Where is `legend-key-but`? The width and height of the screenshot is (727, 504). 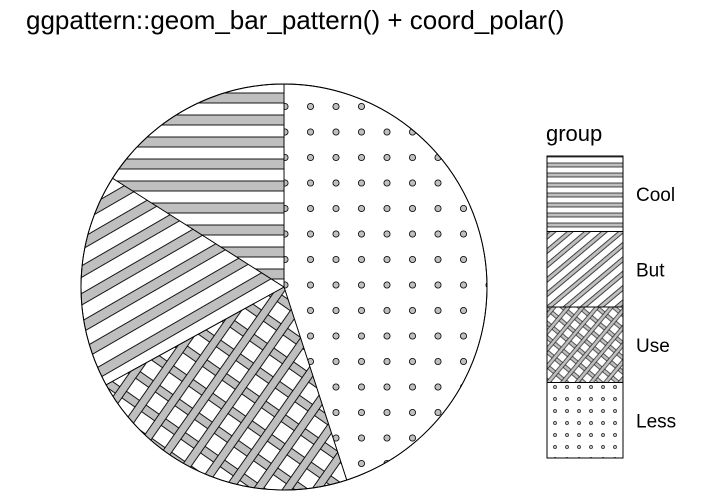
legend-key-but is located at coordinates (585, 269).